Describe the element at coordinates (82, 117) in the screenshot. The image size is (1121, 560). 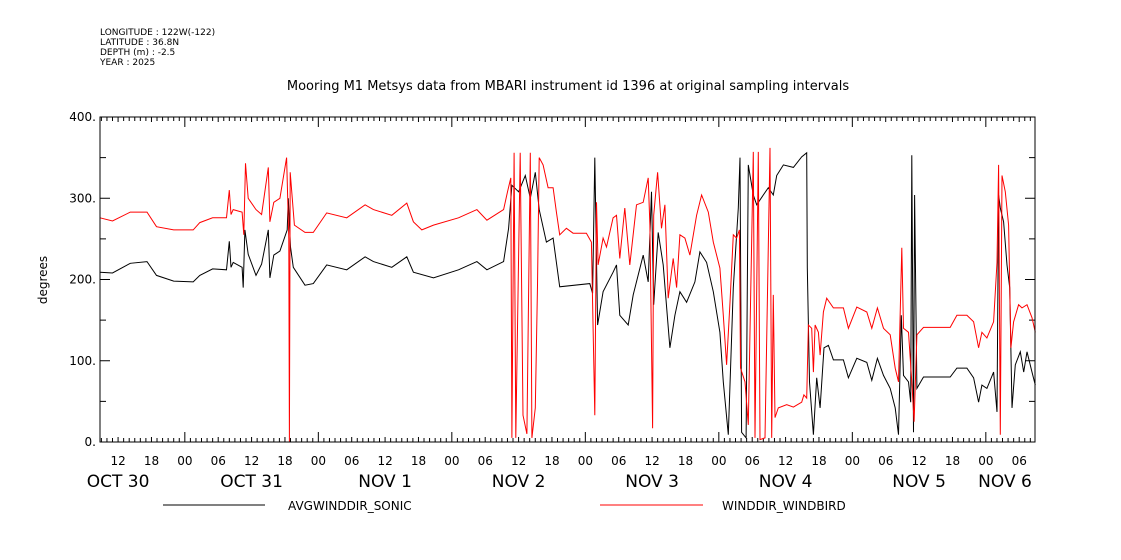
I see `y-tick-label: 400.` at that location.